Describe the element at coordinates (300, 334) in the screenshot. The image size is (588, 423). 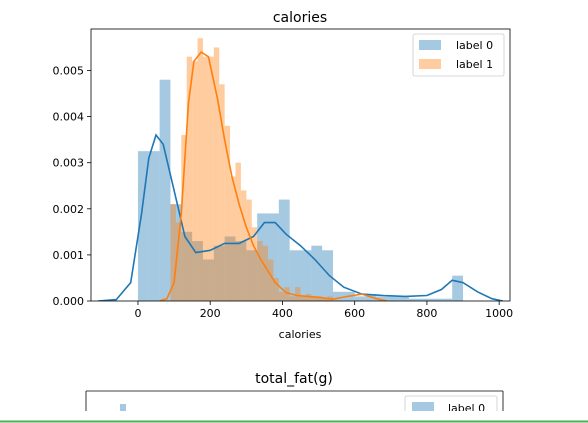
I see `x-axis-label: calories` at that location.